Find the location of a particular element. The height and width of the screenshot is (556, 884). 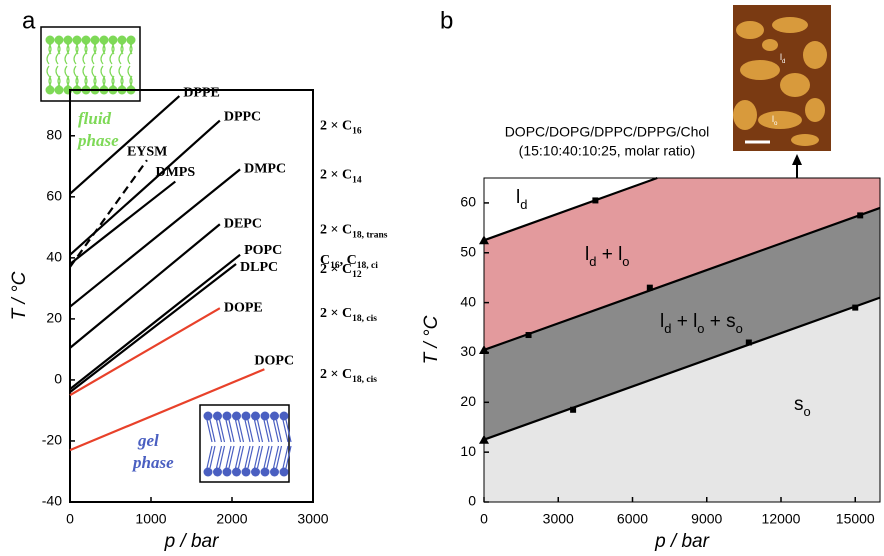

x-axis-title: p / bar is located at coordinates (192, 541).